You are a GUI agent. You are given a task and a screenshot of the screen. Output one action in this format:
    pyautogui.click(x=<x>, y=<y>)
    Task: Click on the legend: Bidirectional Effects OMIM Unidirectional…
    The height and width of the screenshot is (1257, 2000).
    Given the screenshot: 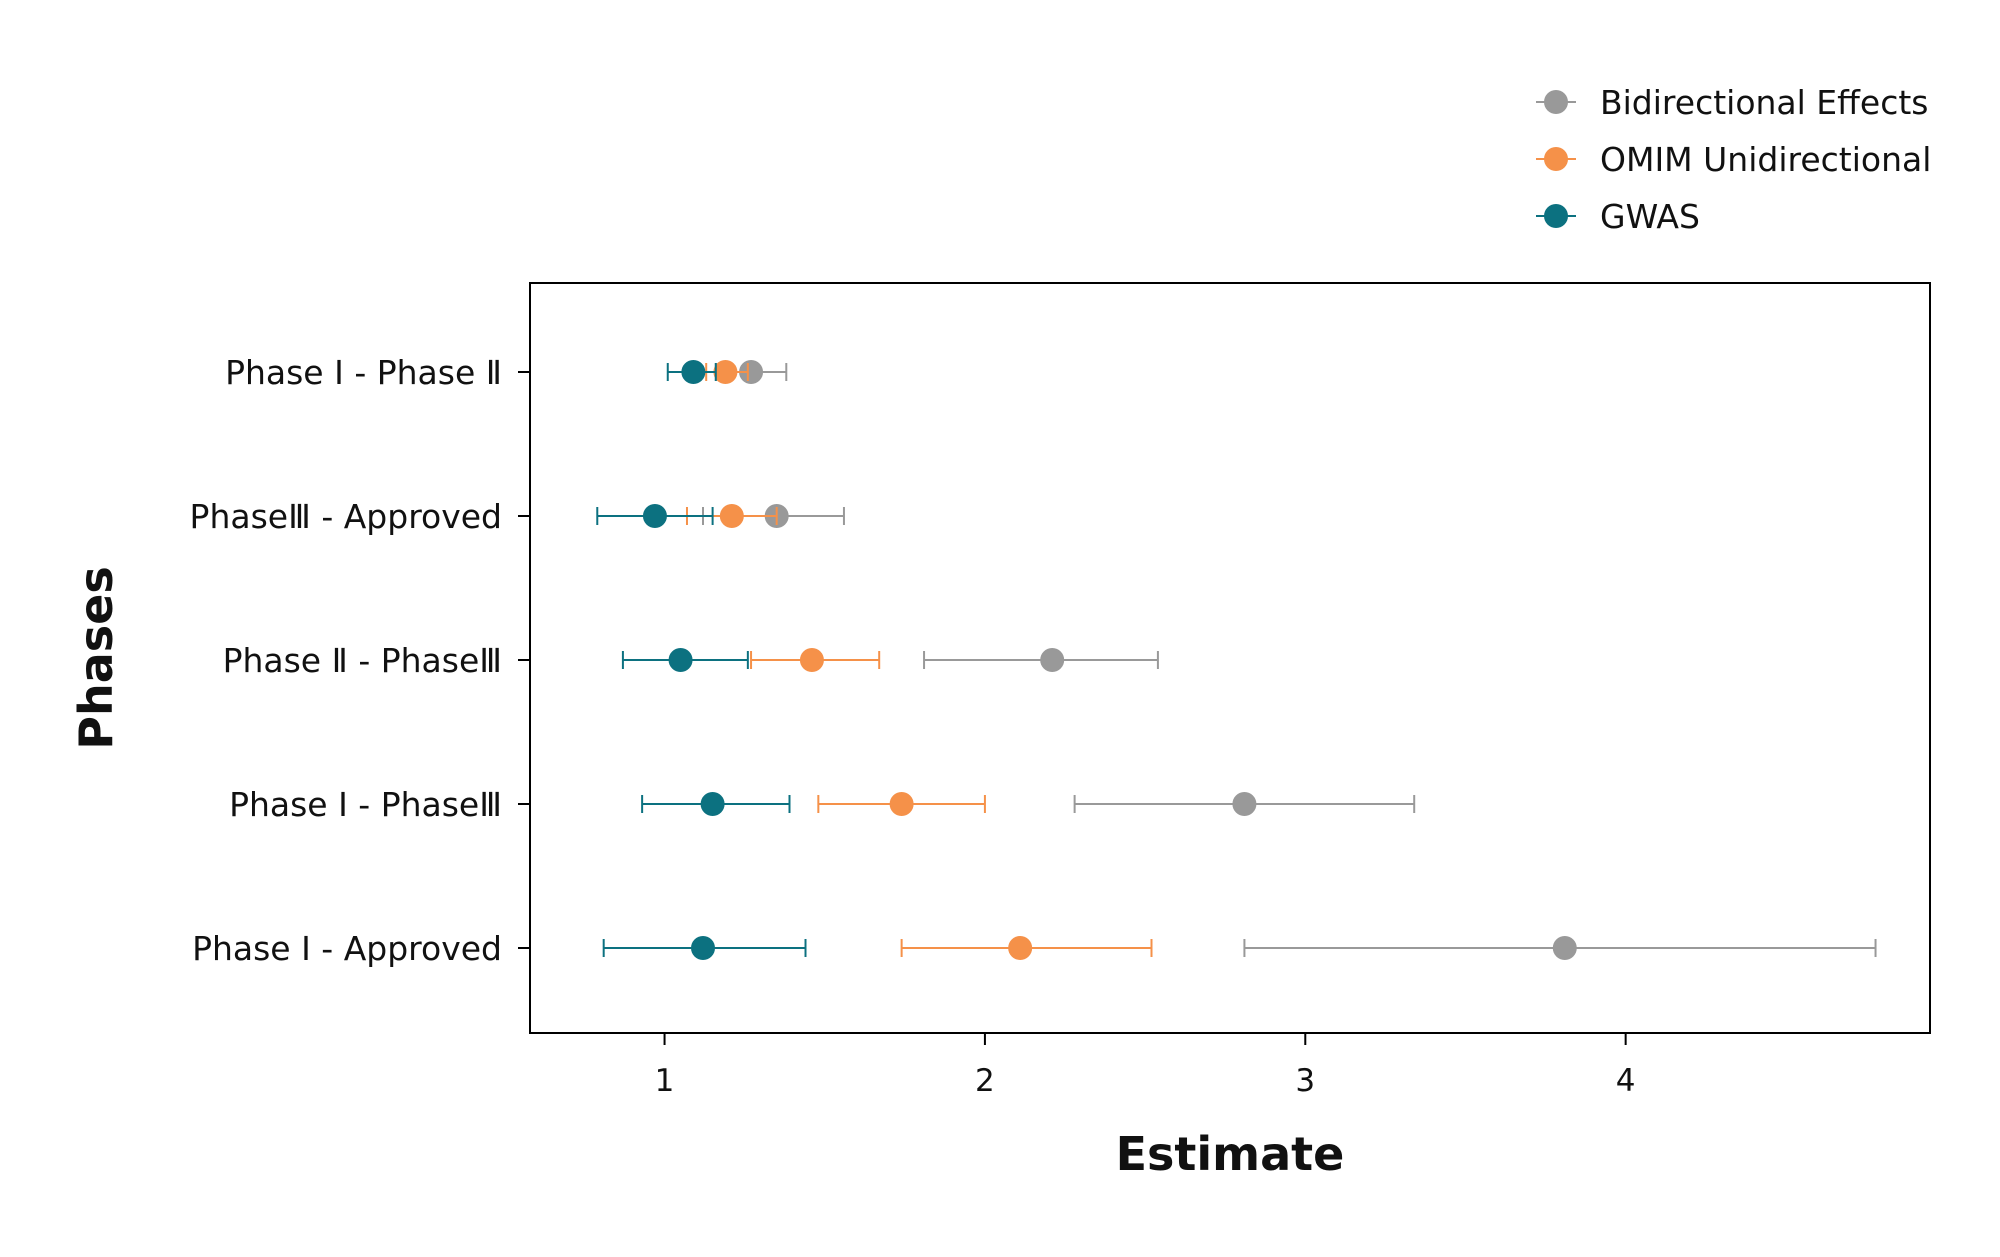 What is the action you would take?
    pyautogui.click(x=1733, y=159)
    